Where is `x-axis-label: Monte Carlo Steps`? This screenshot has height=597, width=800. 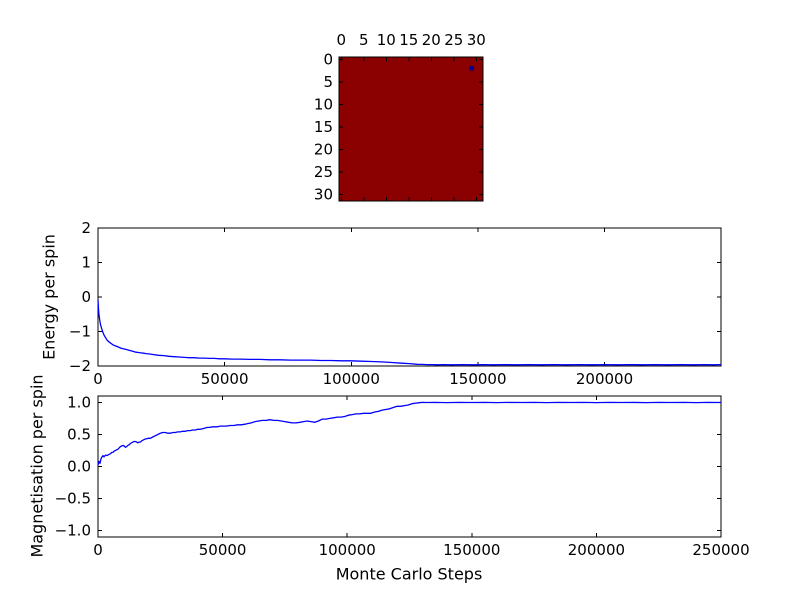
x-axis-label: Monte Carlo Steps is located at coordinates (409, 574).